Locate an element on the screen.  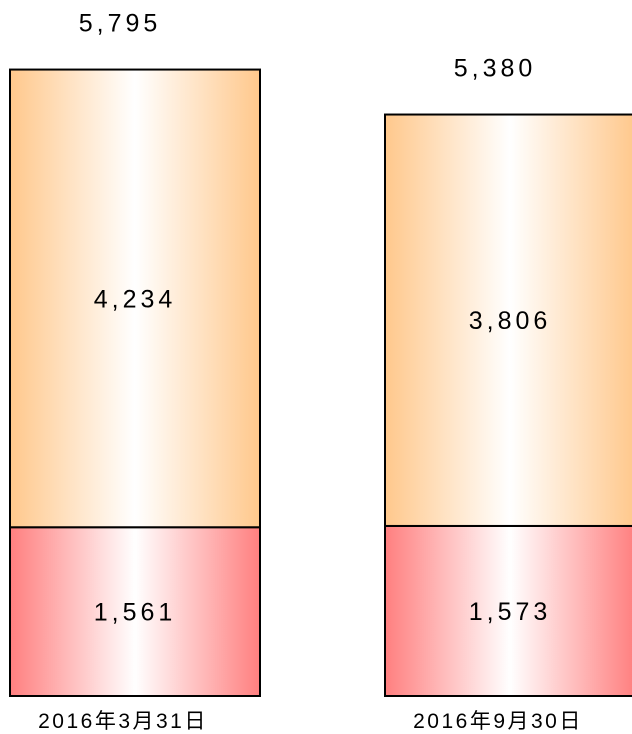
category-label-1: 2016年3月31日 is located at coordinates (123, 721).